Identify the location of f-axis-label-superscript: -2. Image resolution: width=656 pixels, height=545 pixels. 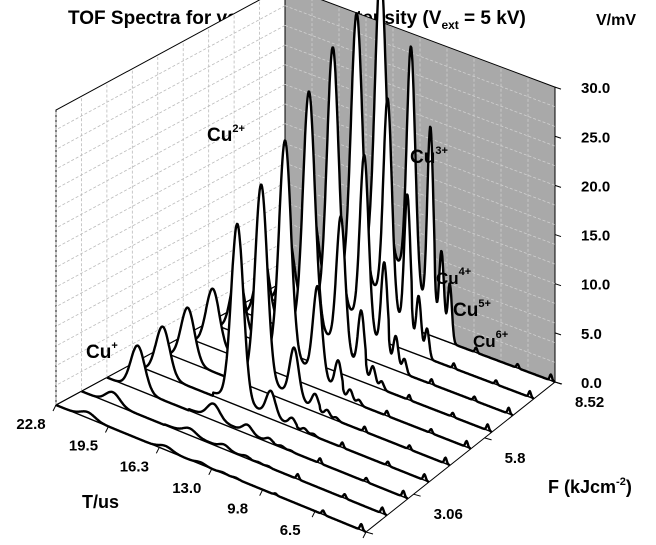
(621, 482).